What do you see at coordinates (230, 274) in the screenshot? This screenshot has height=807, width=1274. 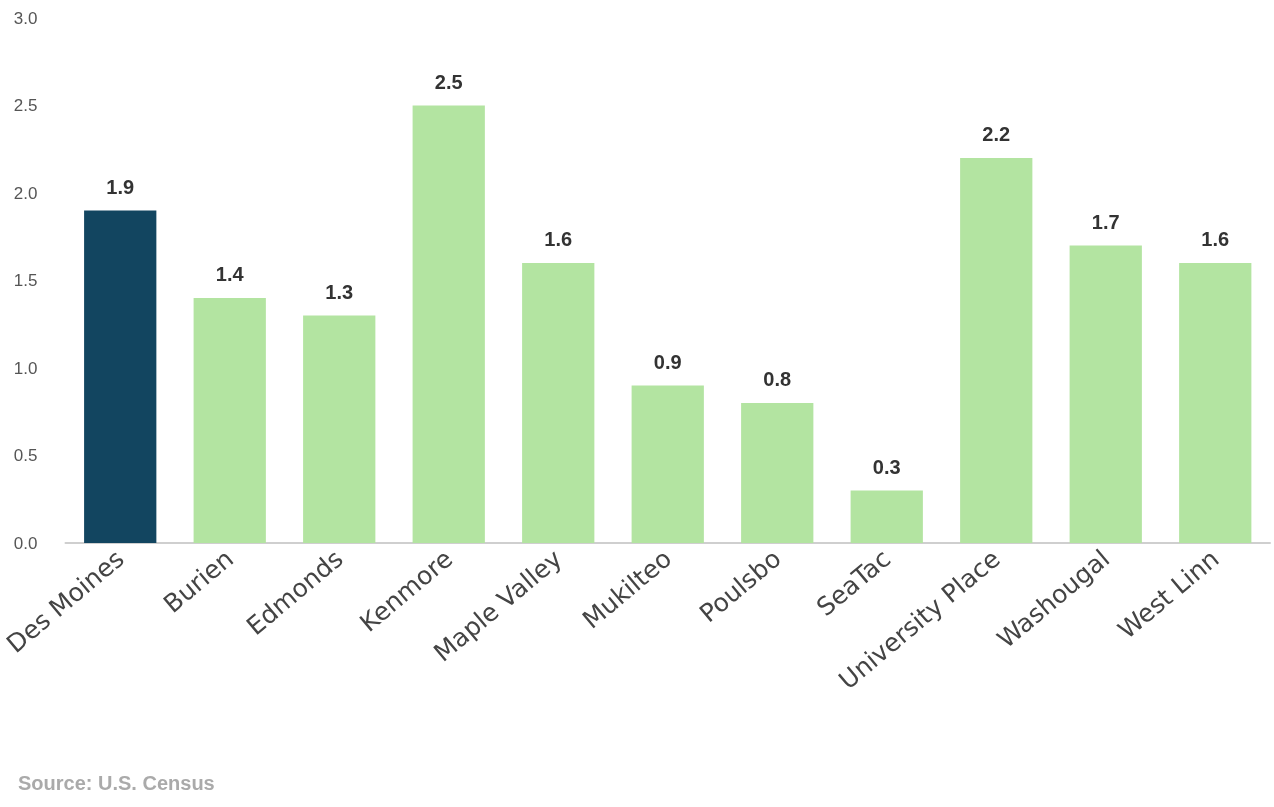 I see `data-label: 1.4` at bounding box center [230, 274].